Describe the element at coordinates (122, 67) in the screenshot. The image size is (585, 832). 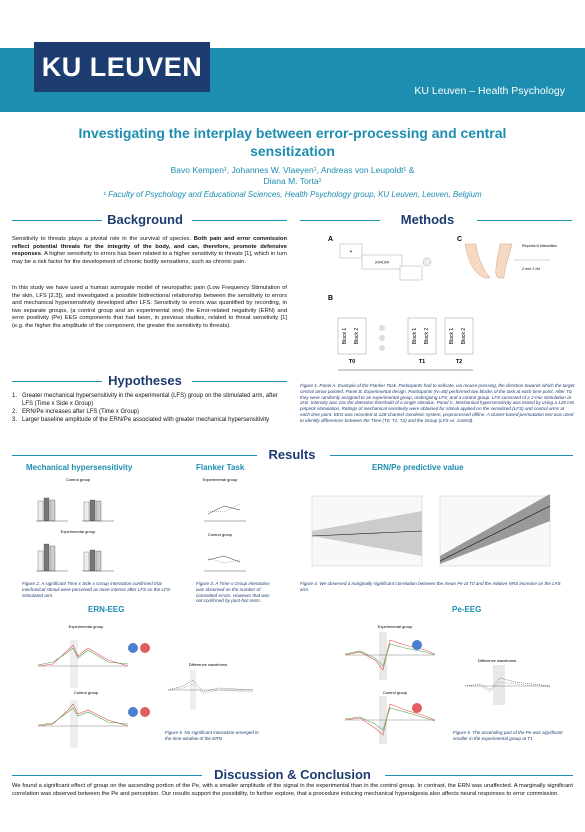
I see `ku-leuven-logo: KU LEUVEN` at that location.